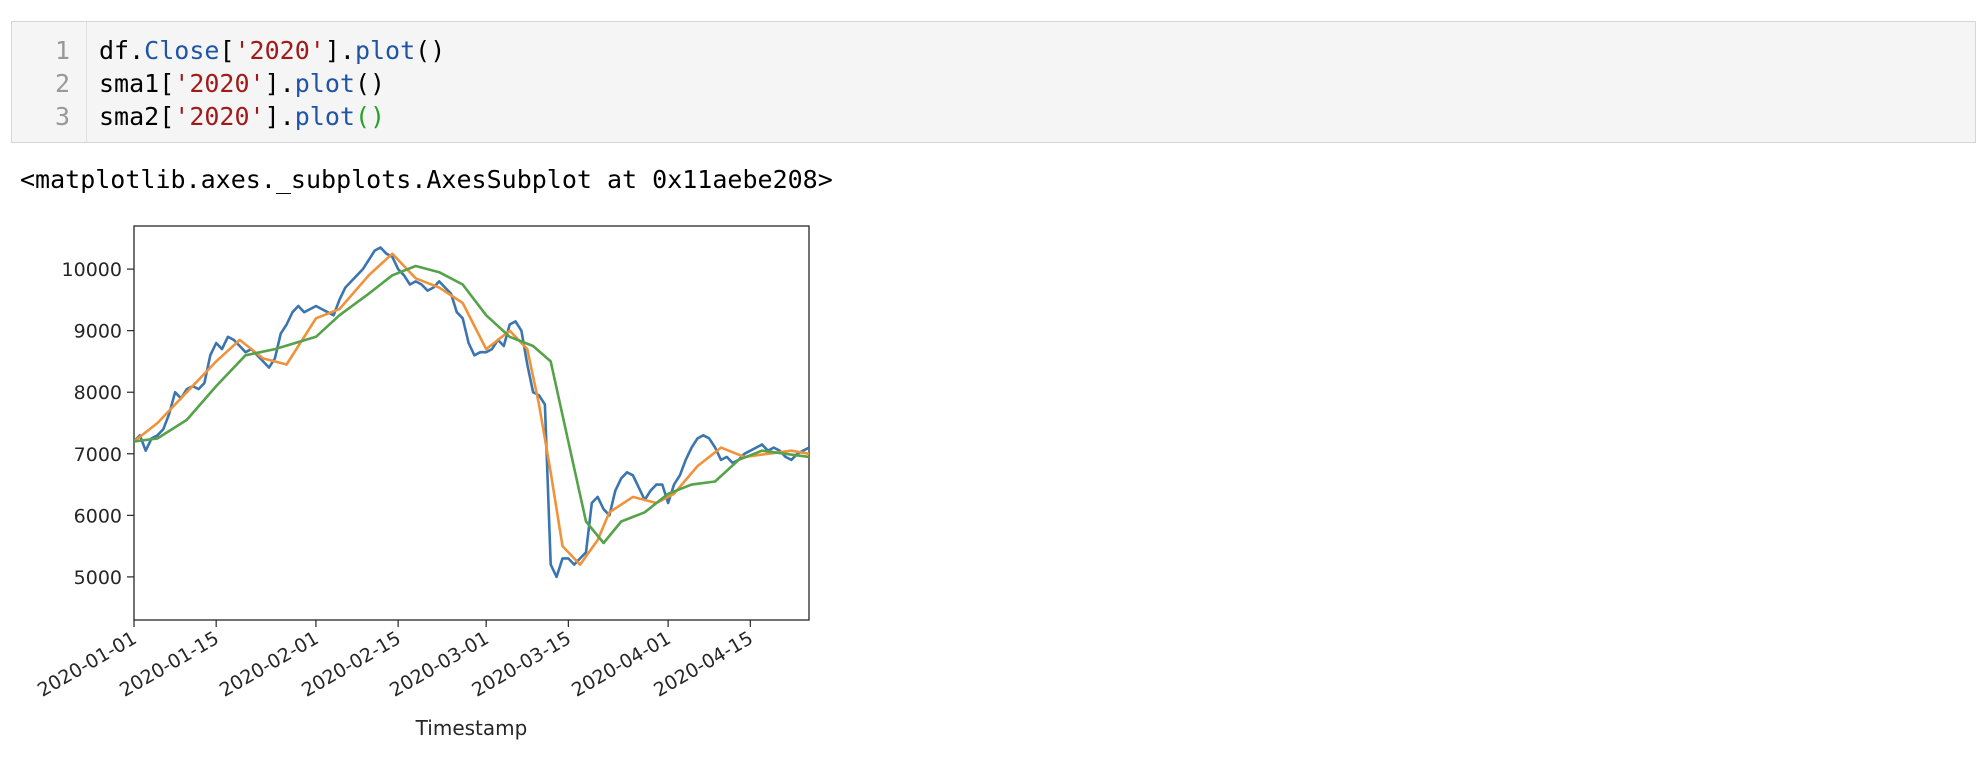 The width and height of the screenshot is (1988, 770). I want to click on code-line: df.Close['2020'].plot(), so click(272, 50).